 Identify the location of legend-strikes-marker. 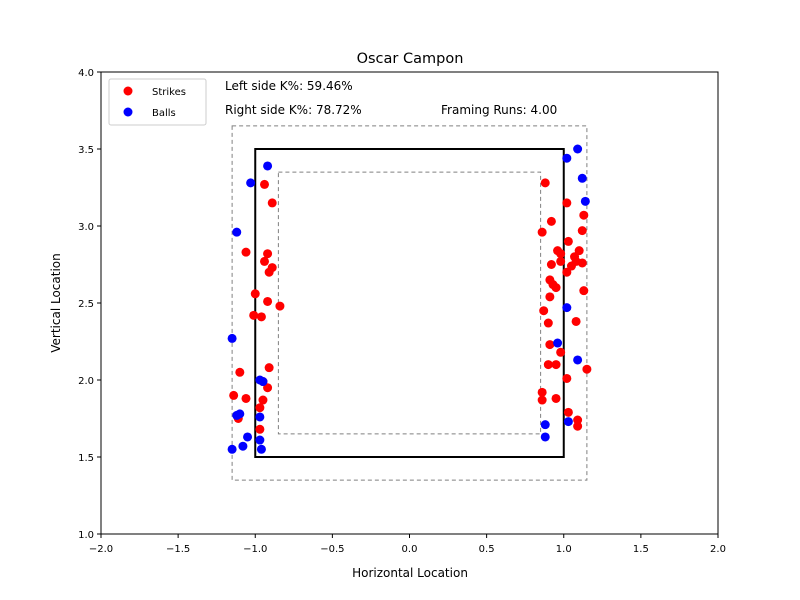
(128, 91).